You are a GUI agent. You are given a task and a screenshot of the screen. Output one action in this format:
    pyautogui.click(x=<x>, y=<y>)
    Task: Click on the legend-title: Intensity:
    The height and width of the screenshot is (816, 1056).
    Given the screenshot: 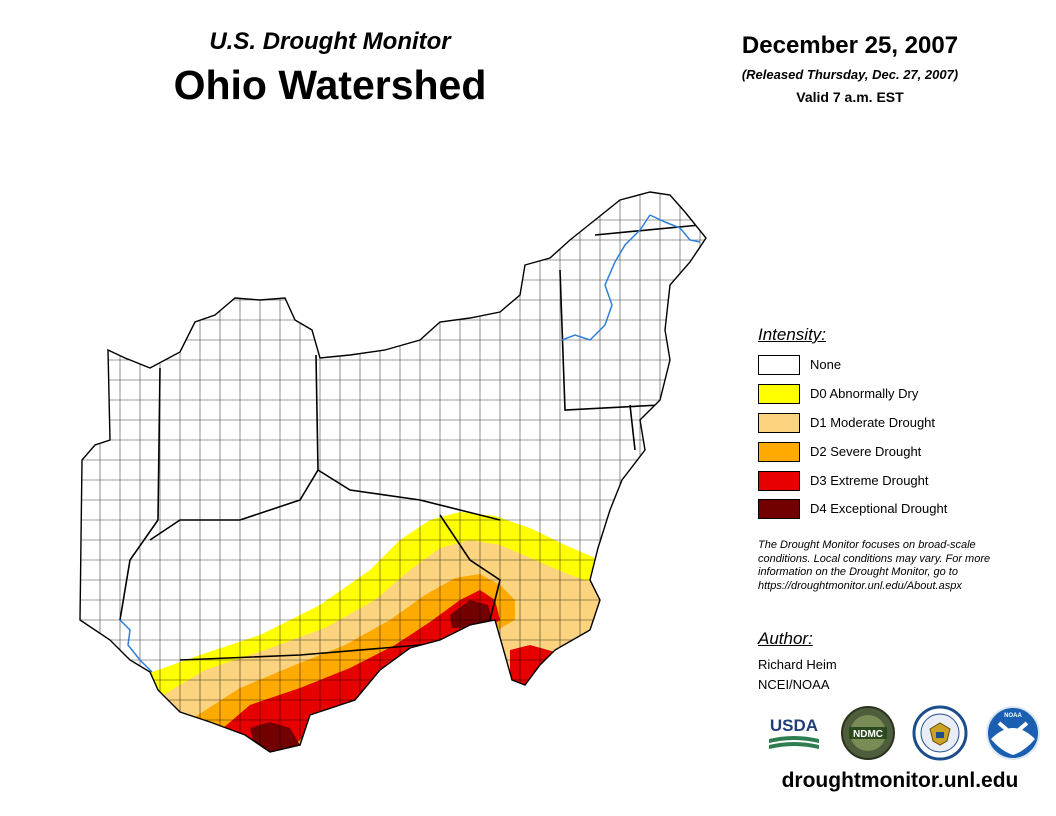 What is the action you would take?
    pyautogui.click(x=792, y=334)
    